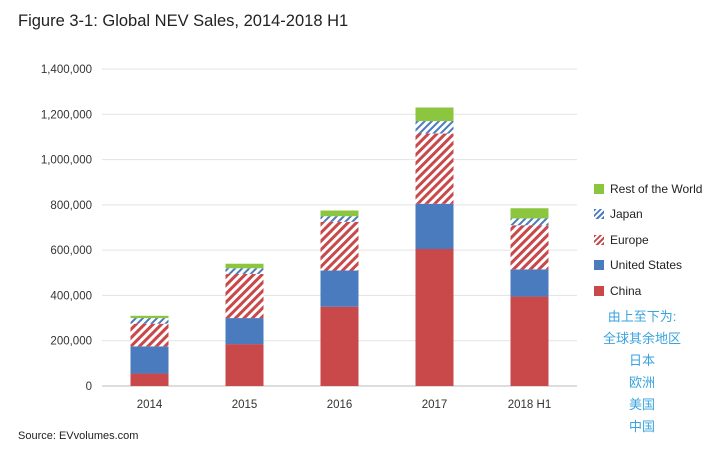 This screenshot has width=720, height=449. What do you see at coordinates (66, 115) in the screenshot?
I see `y-tick-label: 1,200,000` at bounding box center [66, 115].